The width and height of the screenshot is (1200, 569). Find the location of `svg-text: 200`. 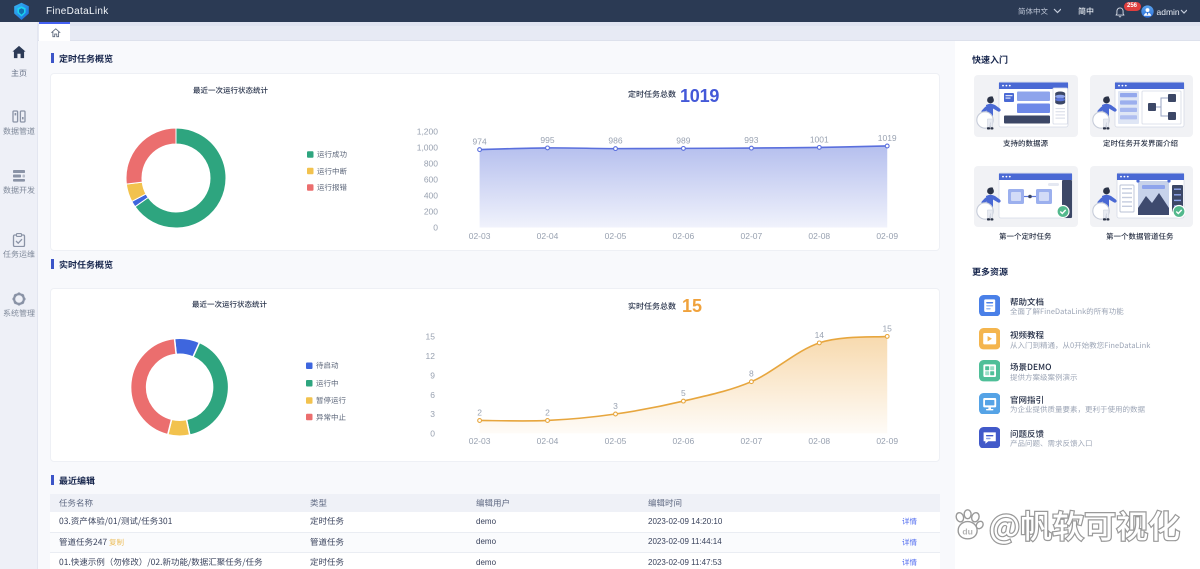

svg-text: 200 is located at coordinates (431, 212).